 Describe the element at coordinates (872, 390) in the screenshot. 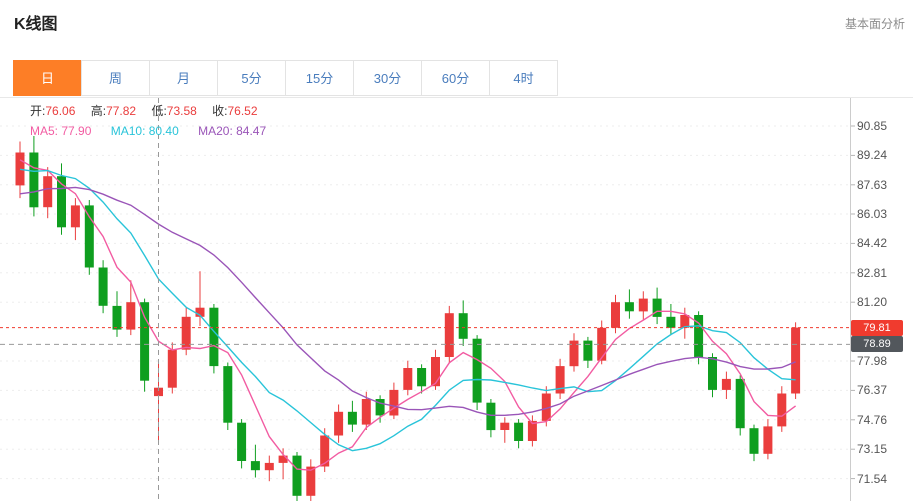

I see `y-axis-tick-label: 76.37` at that location.